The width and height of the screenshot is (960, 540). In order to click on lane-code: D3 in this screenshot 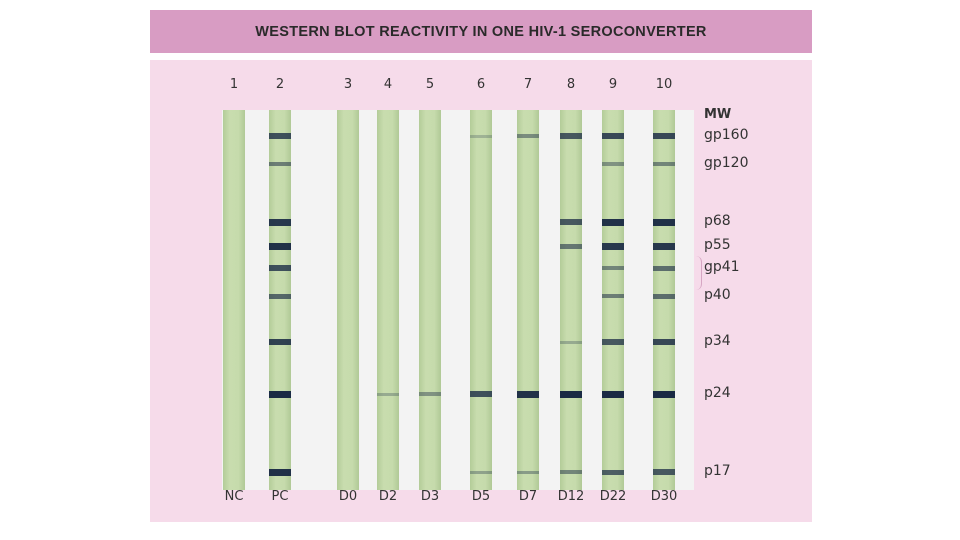, I will do `click(430, 496)`.